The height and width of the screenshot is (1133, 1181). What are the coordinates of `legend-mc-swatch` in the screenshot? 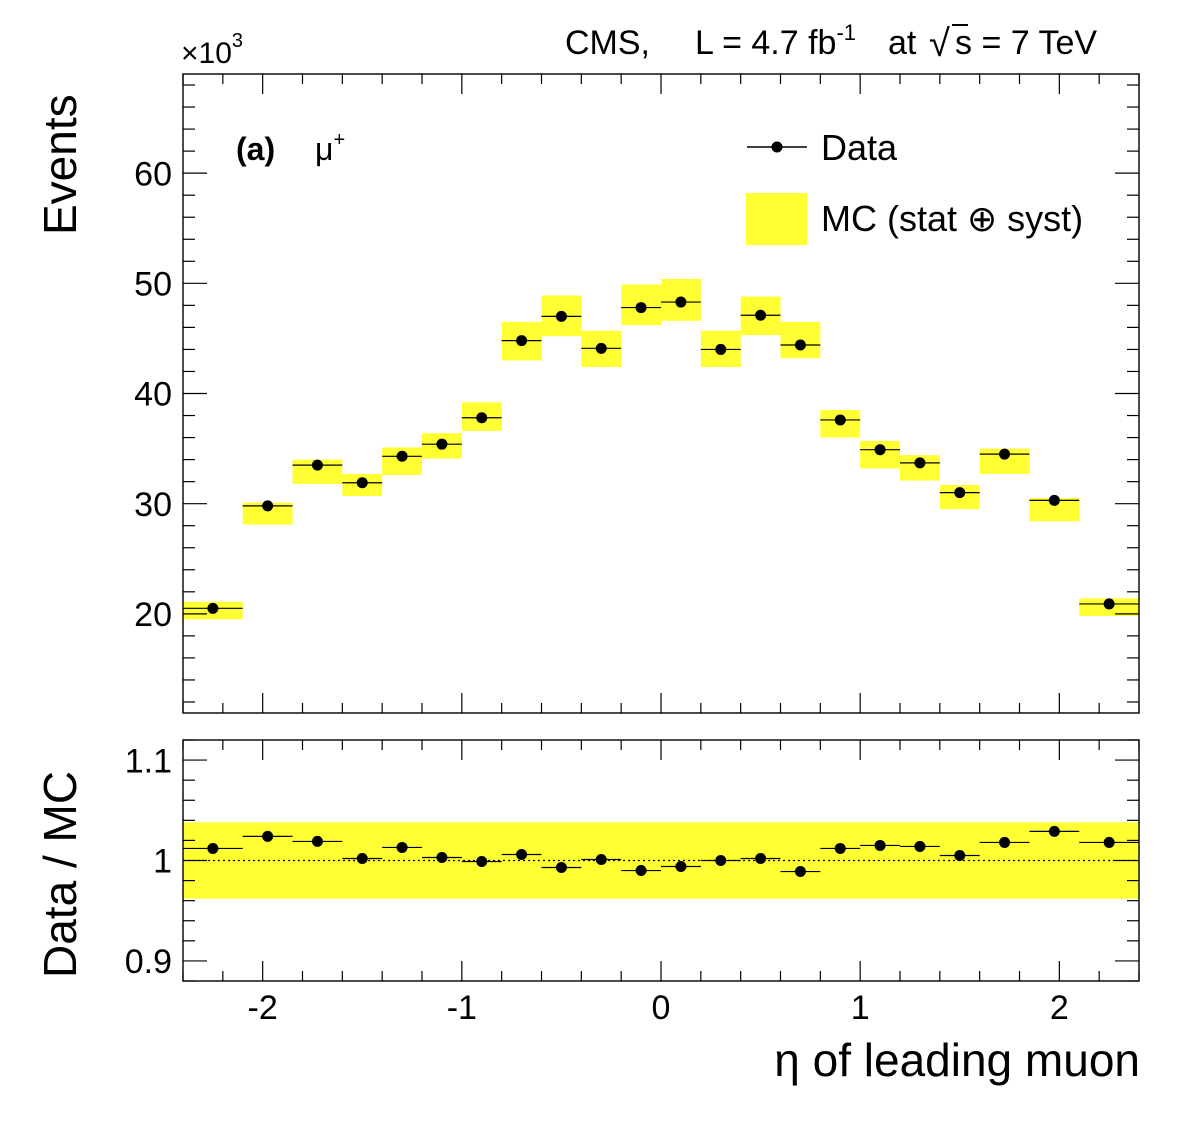 It's located at (776, 219).